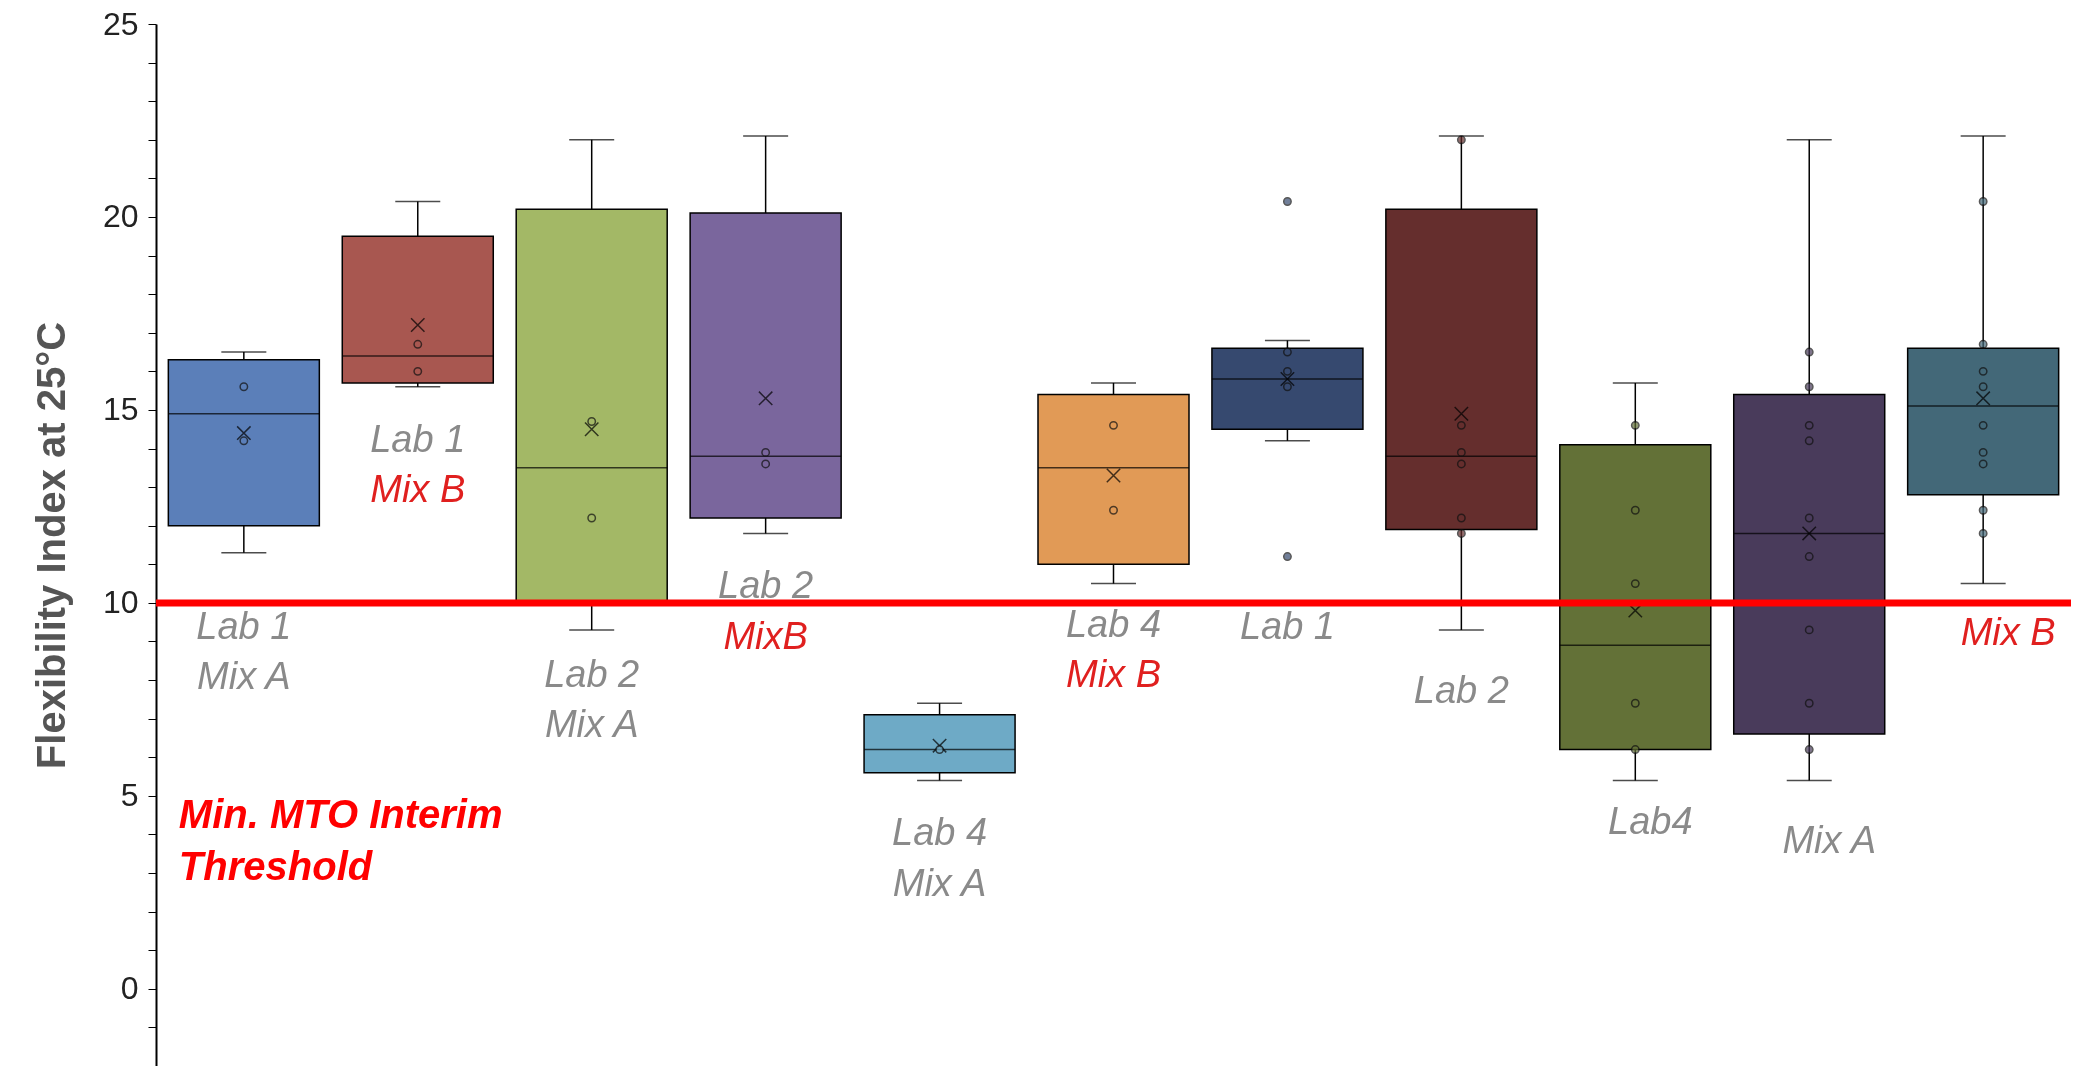 This screenshot has height=1066, width=2089. Describe the element at coordinates (120, 216) in the screenshot. I see `y-tick-label: 20` at that location.